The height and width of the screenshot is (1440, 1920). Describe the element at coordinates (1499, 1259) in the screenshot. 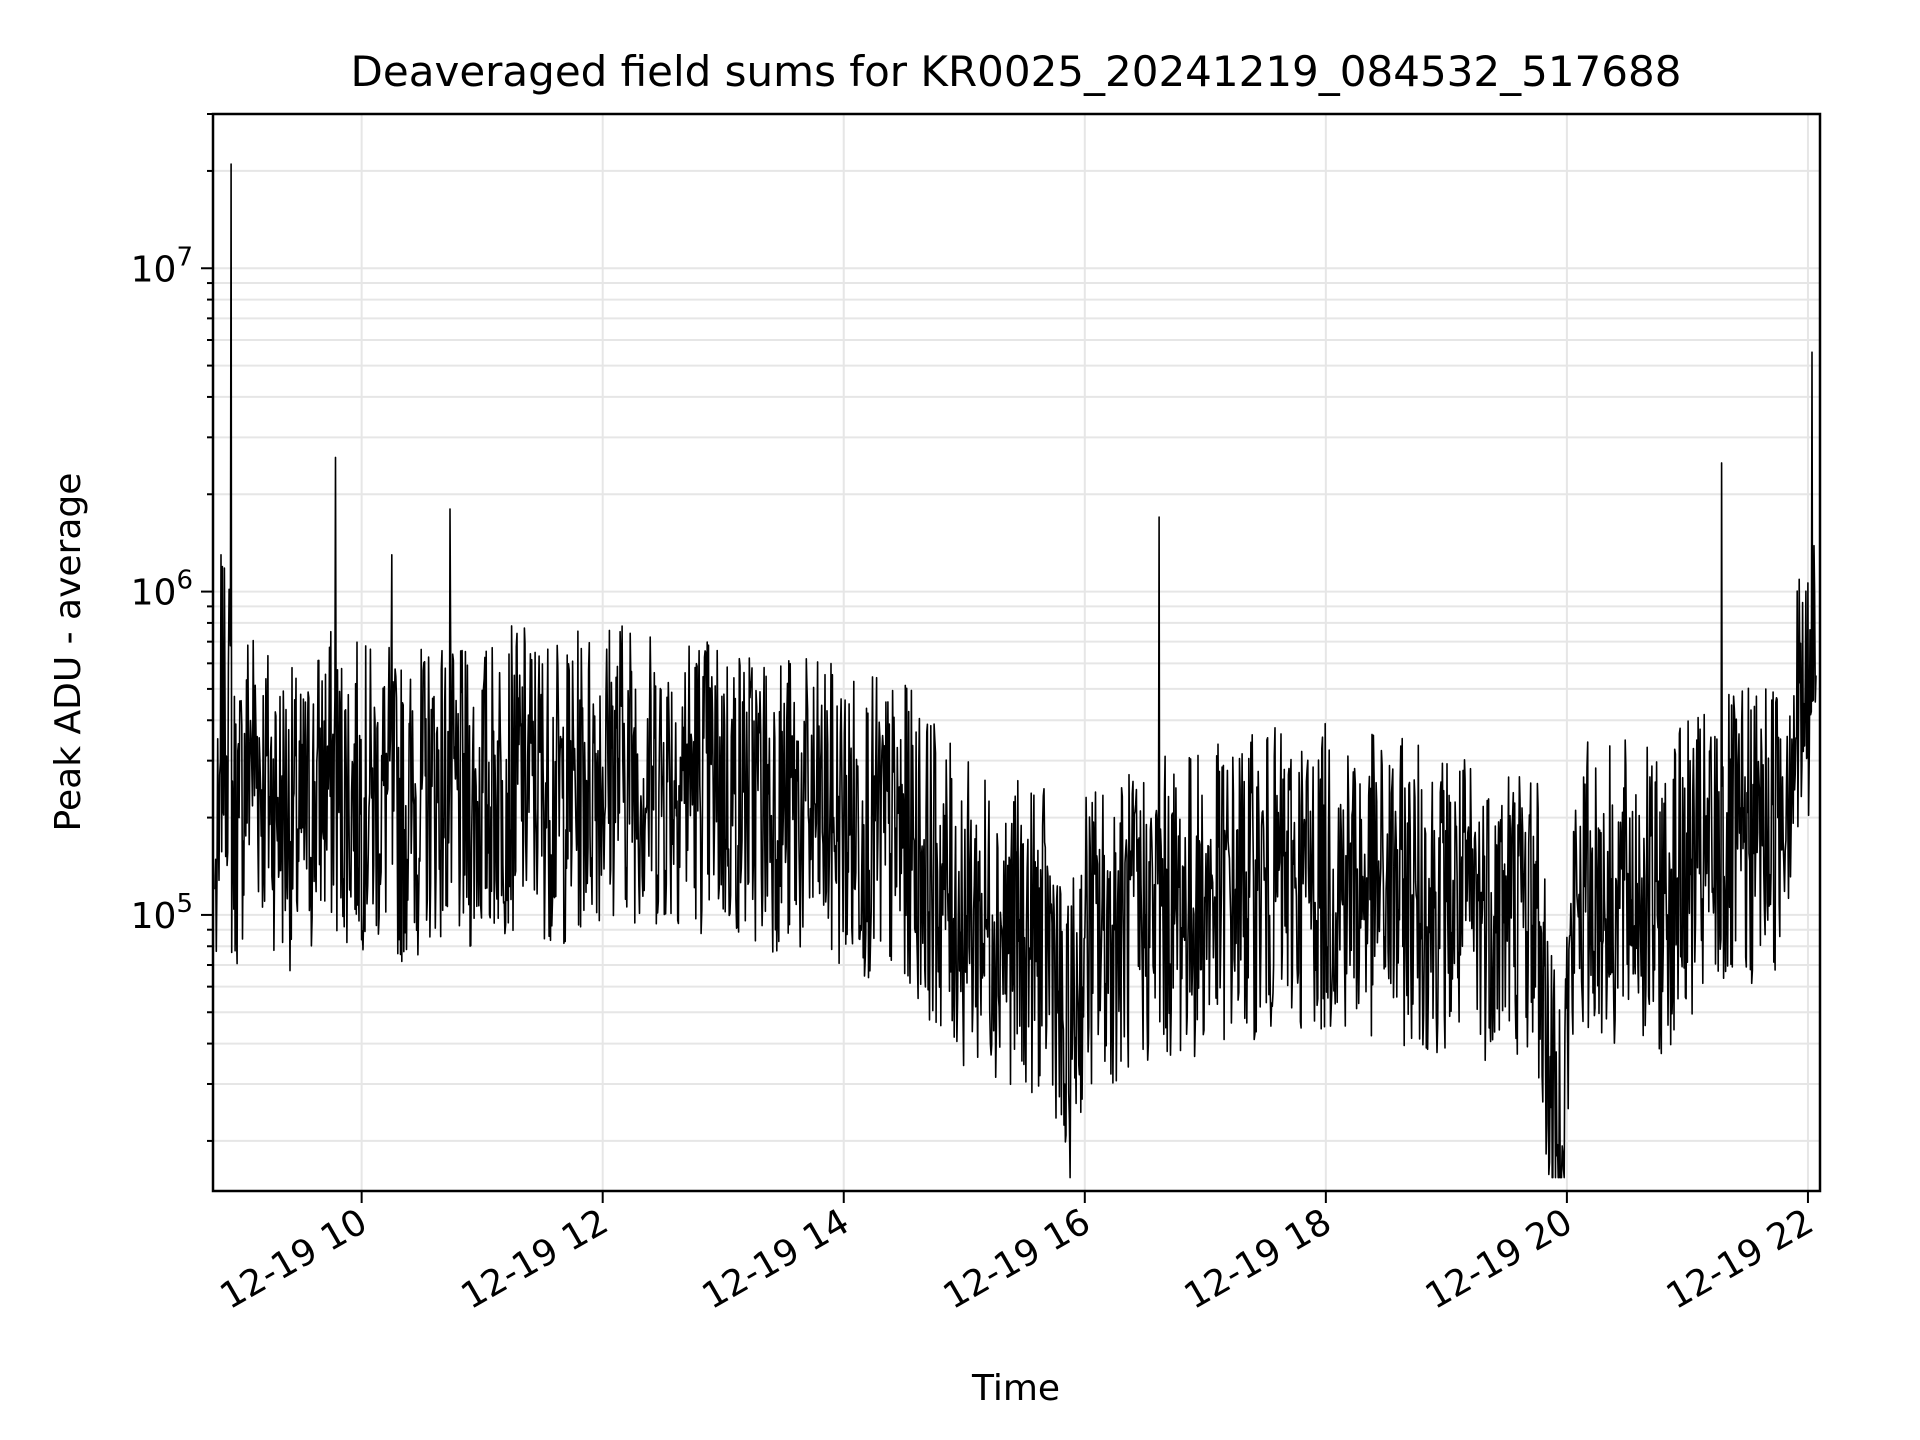

I see `x-tick-label: 12-19 20` at that location.